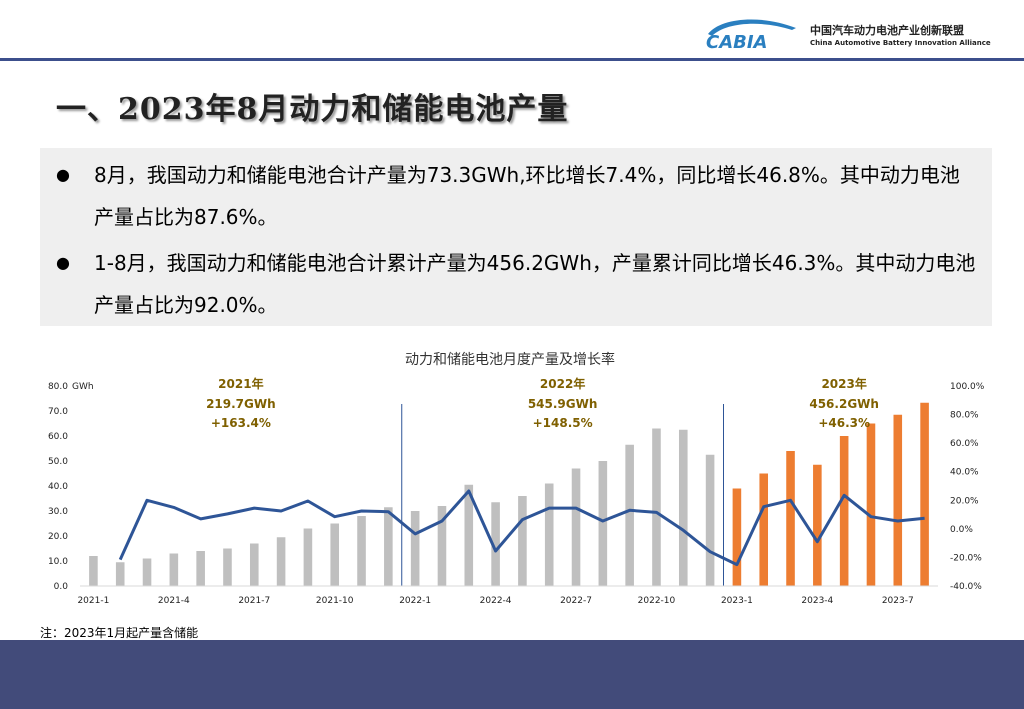 This screenshot has height=709, width=1024. What do you see at coordinates (58, 487) in the screenshot?
I see `y-left-tick-label: 40.0` at bounding box center [58, 487].